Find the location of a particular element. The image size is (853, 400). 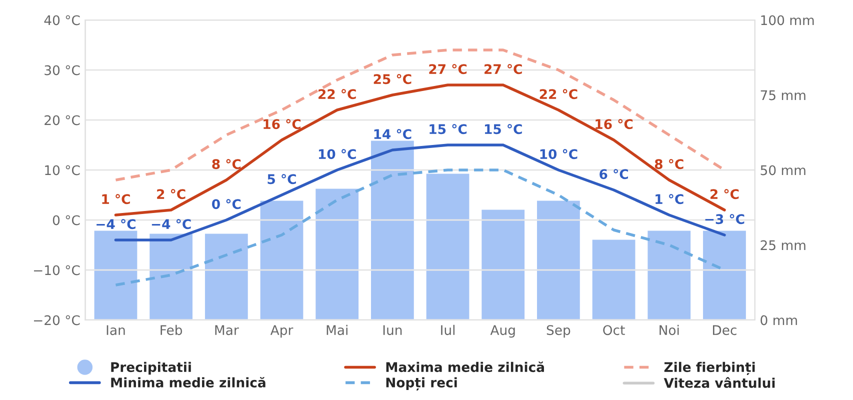

y2-tick-label: 100 mm is located at coordinates (787, 20).